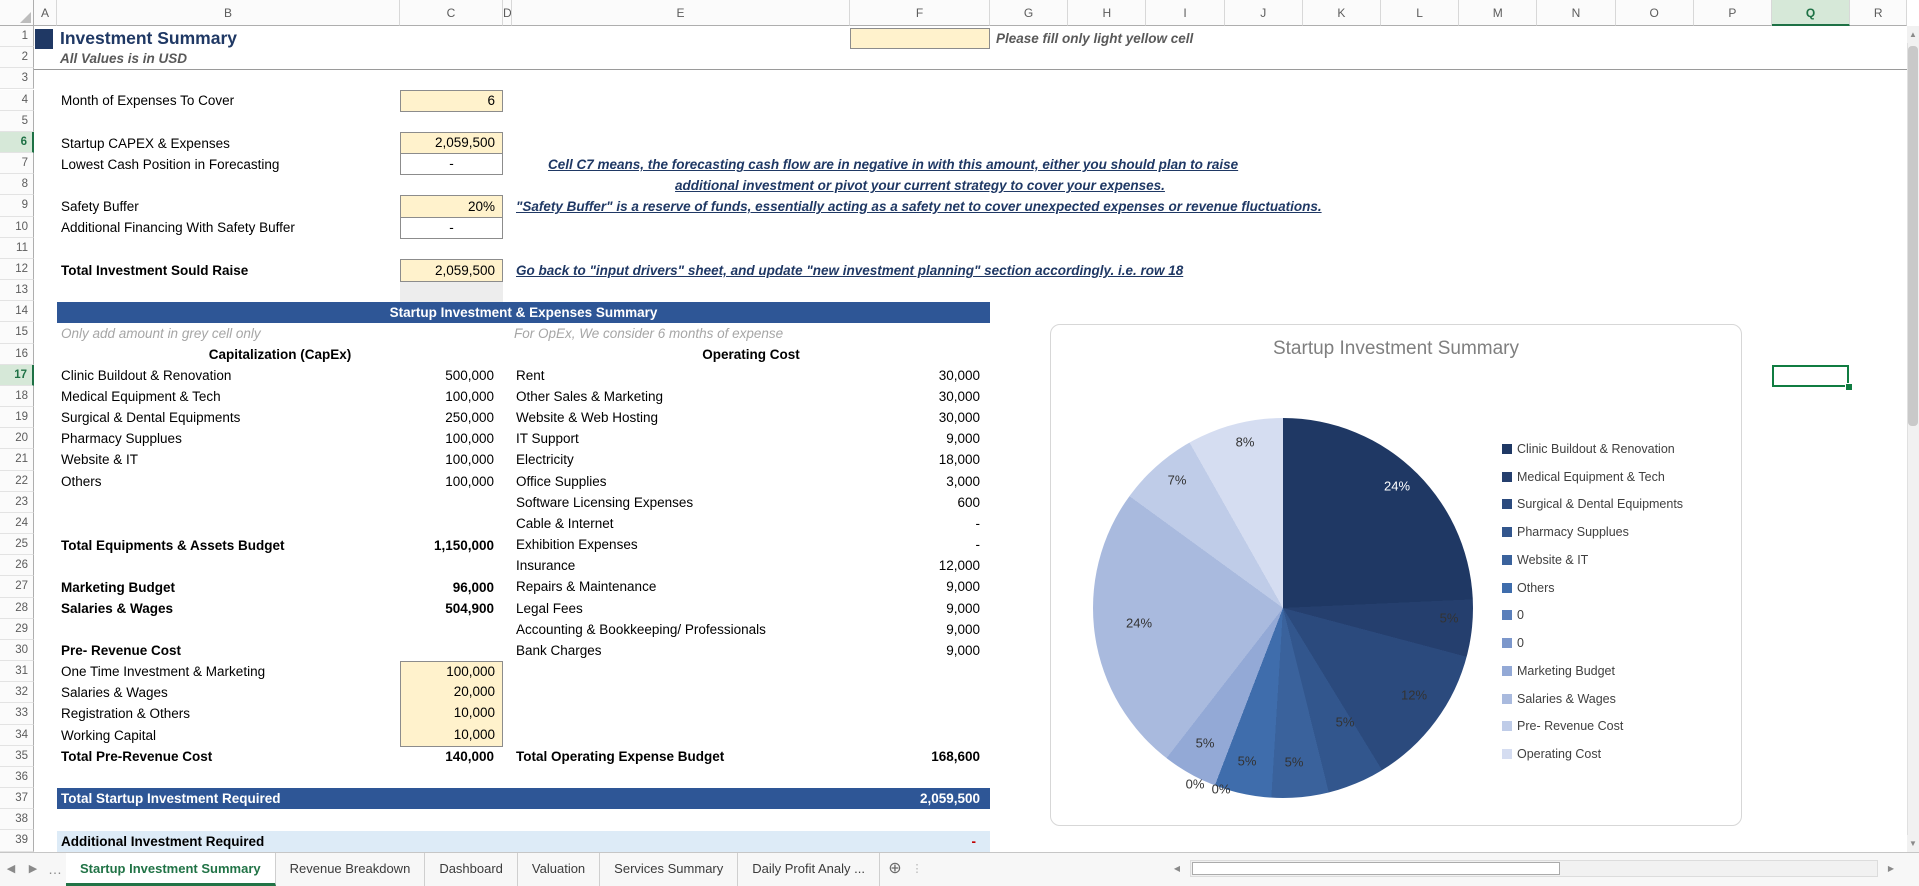  Describe the element at coordinates (463, 545) in the screenshot. I see `value-capex-total: 1,150,000` at that location.